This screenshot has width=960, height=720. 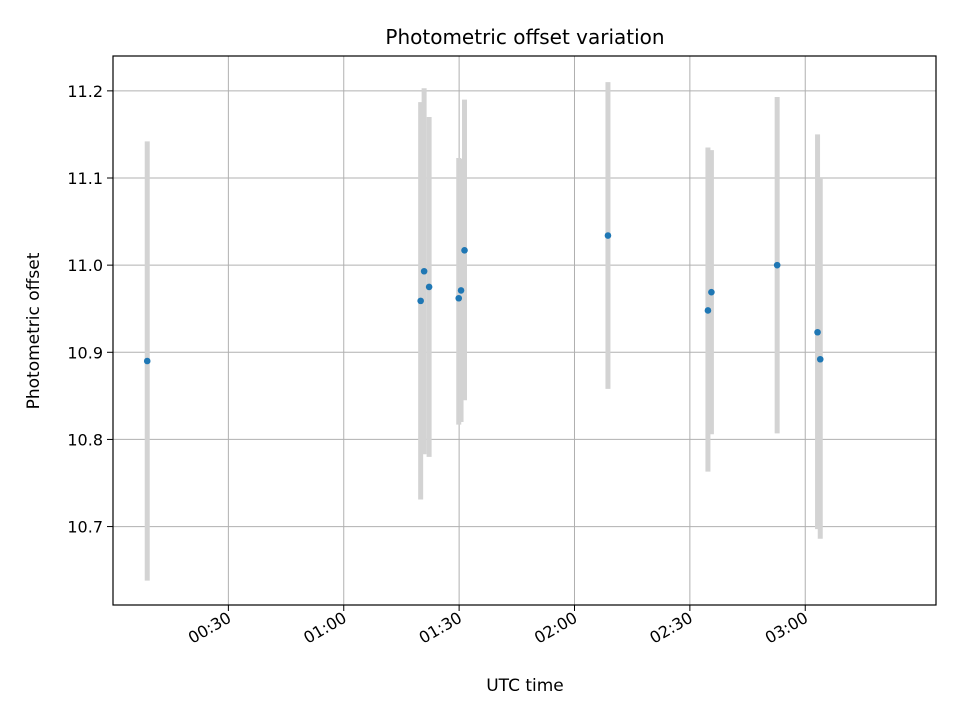 What do you see at coordinates (85, 91) in the screenshot?
I see `y-tick-label: 11.2` at bounding box center [85, 91].